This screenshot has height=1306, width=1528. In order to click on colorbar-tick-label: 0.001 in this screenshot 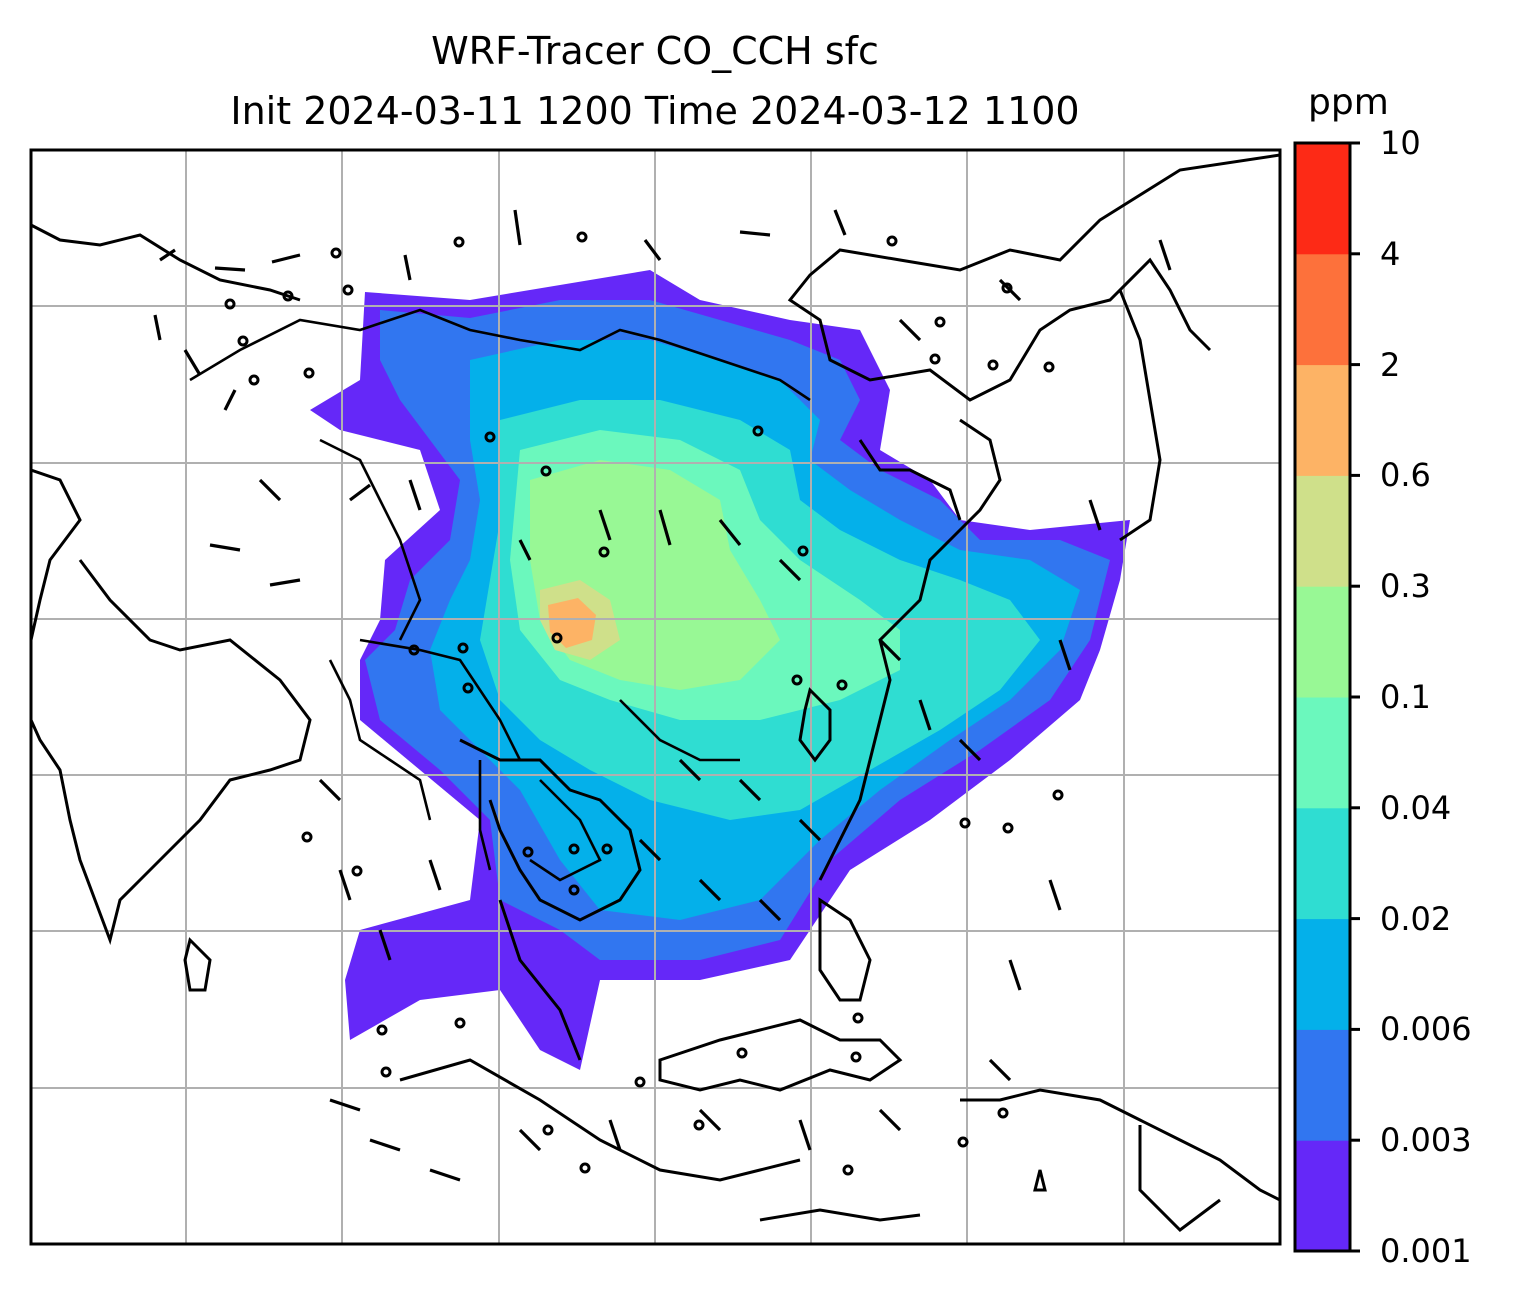, I will do `click(1426, 1251)`.